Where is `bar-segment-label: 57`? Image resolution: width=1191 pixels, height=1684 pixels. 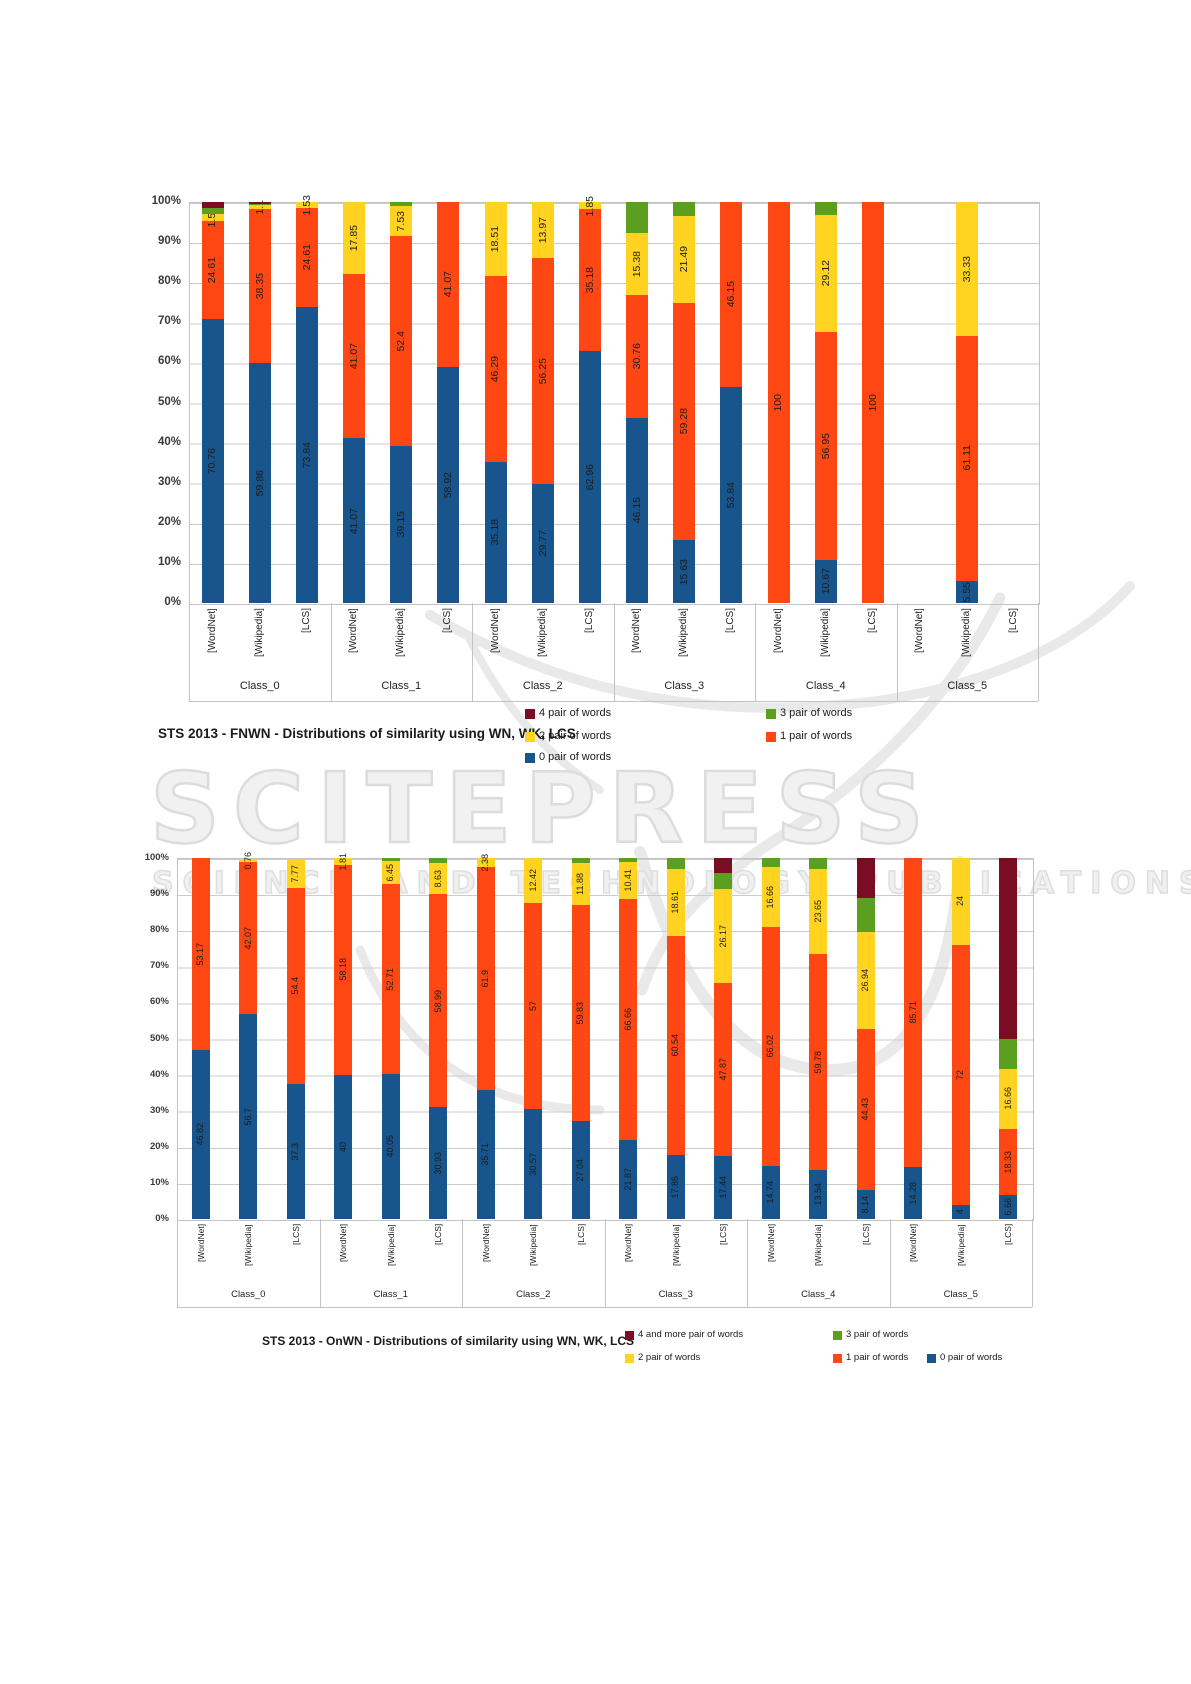
bar-segment-label: 57 is located at coordinates (532, 1005).